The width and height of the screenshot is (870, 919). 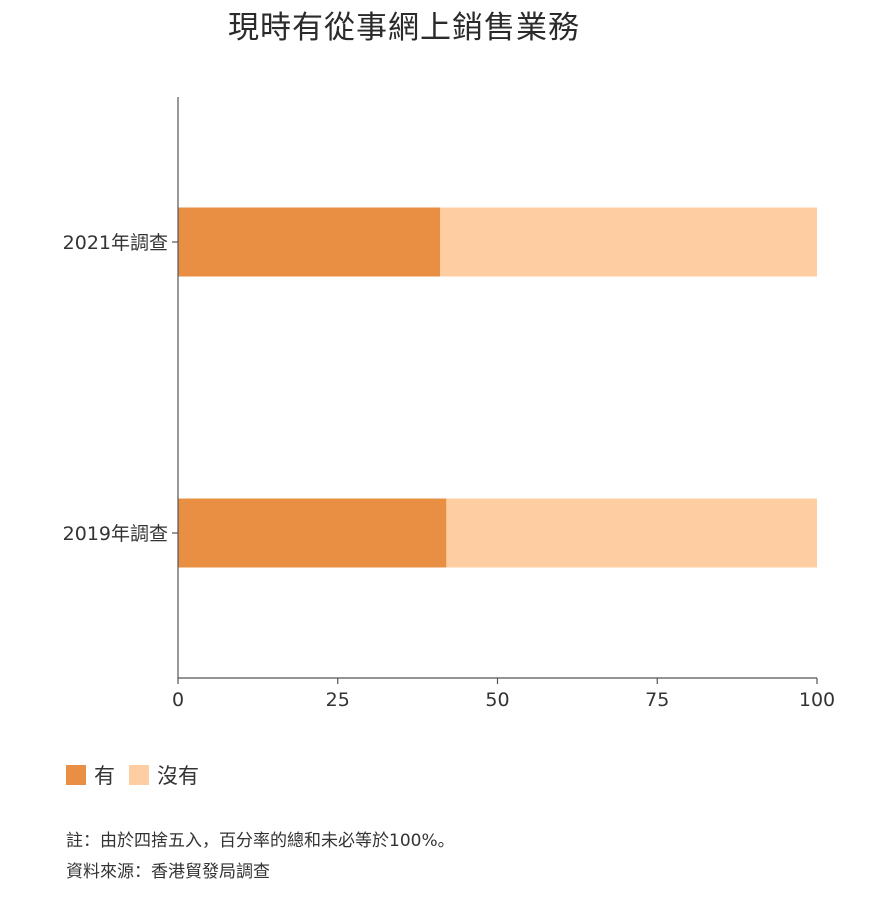 I want to click on chart-title: 現時有從事網上銷售業務, so click(x=404, y=28).